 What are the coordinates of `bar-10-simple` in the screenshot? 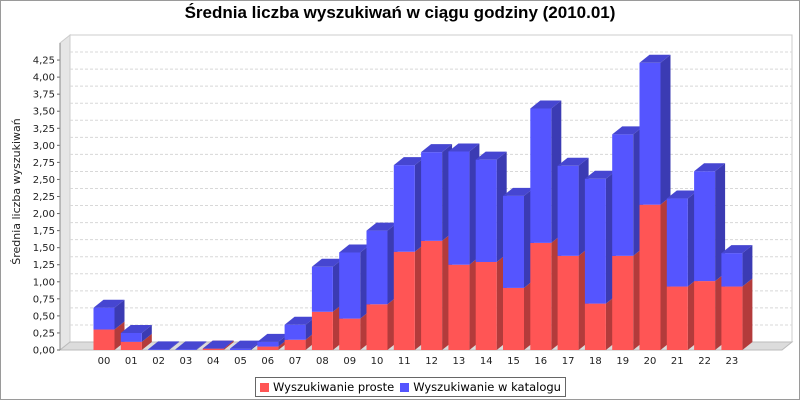 It's located at (377, 327).